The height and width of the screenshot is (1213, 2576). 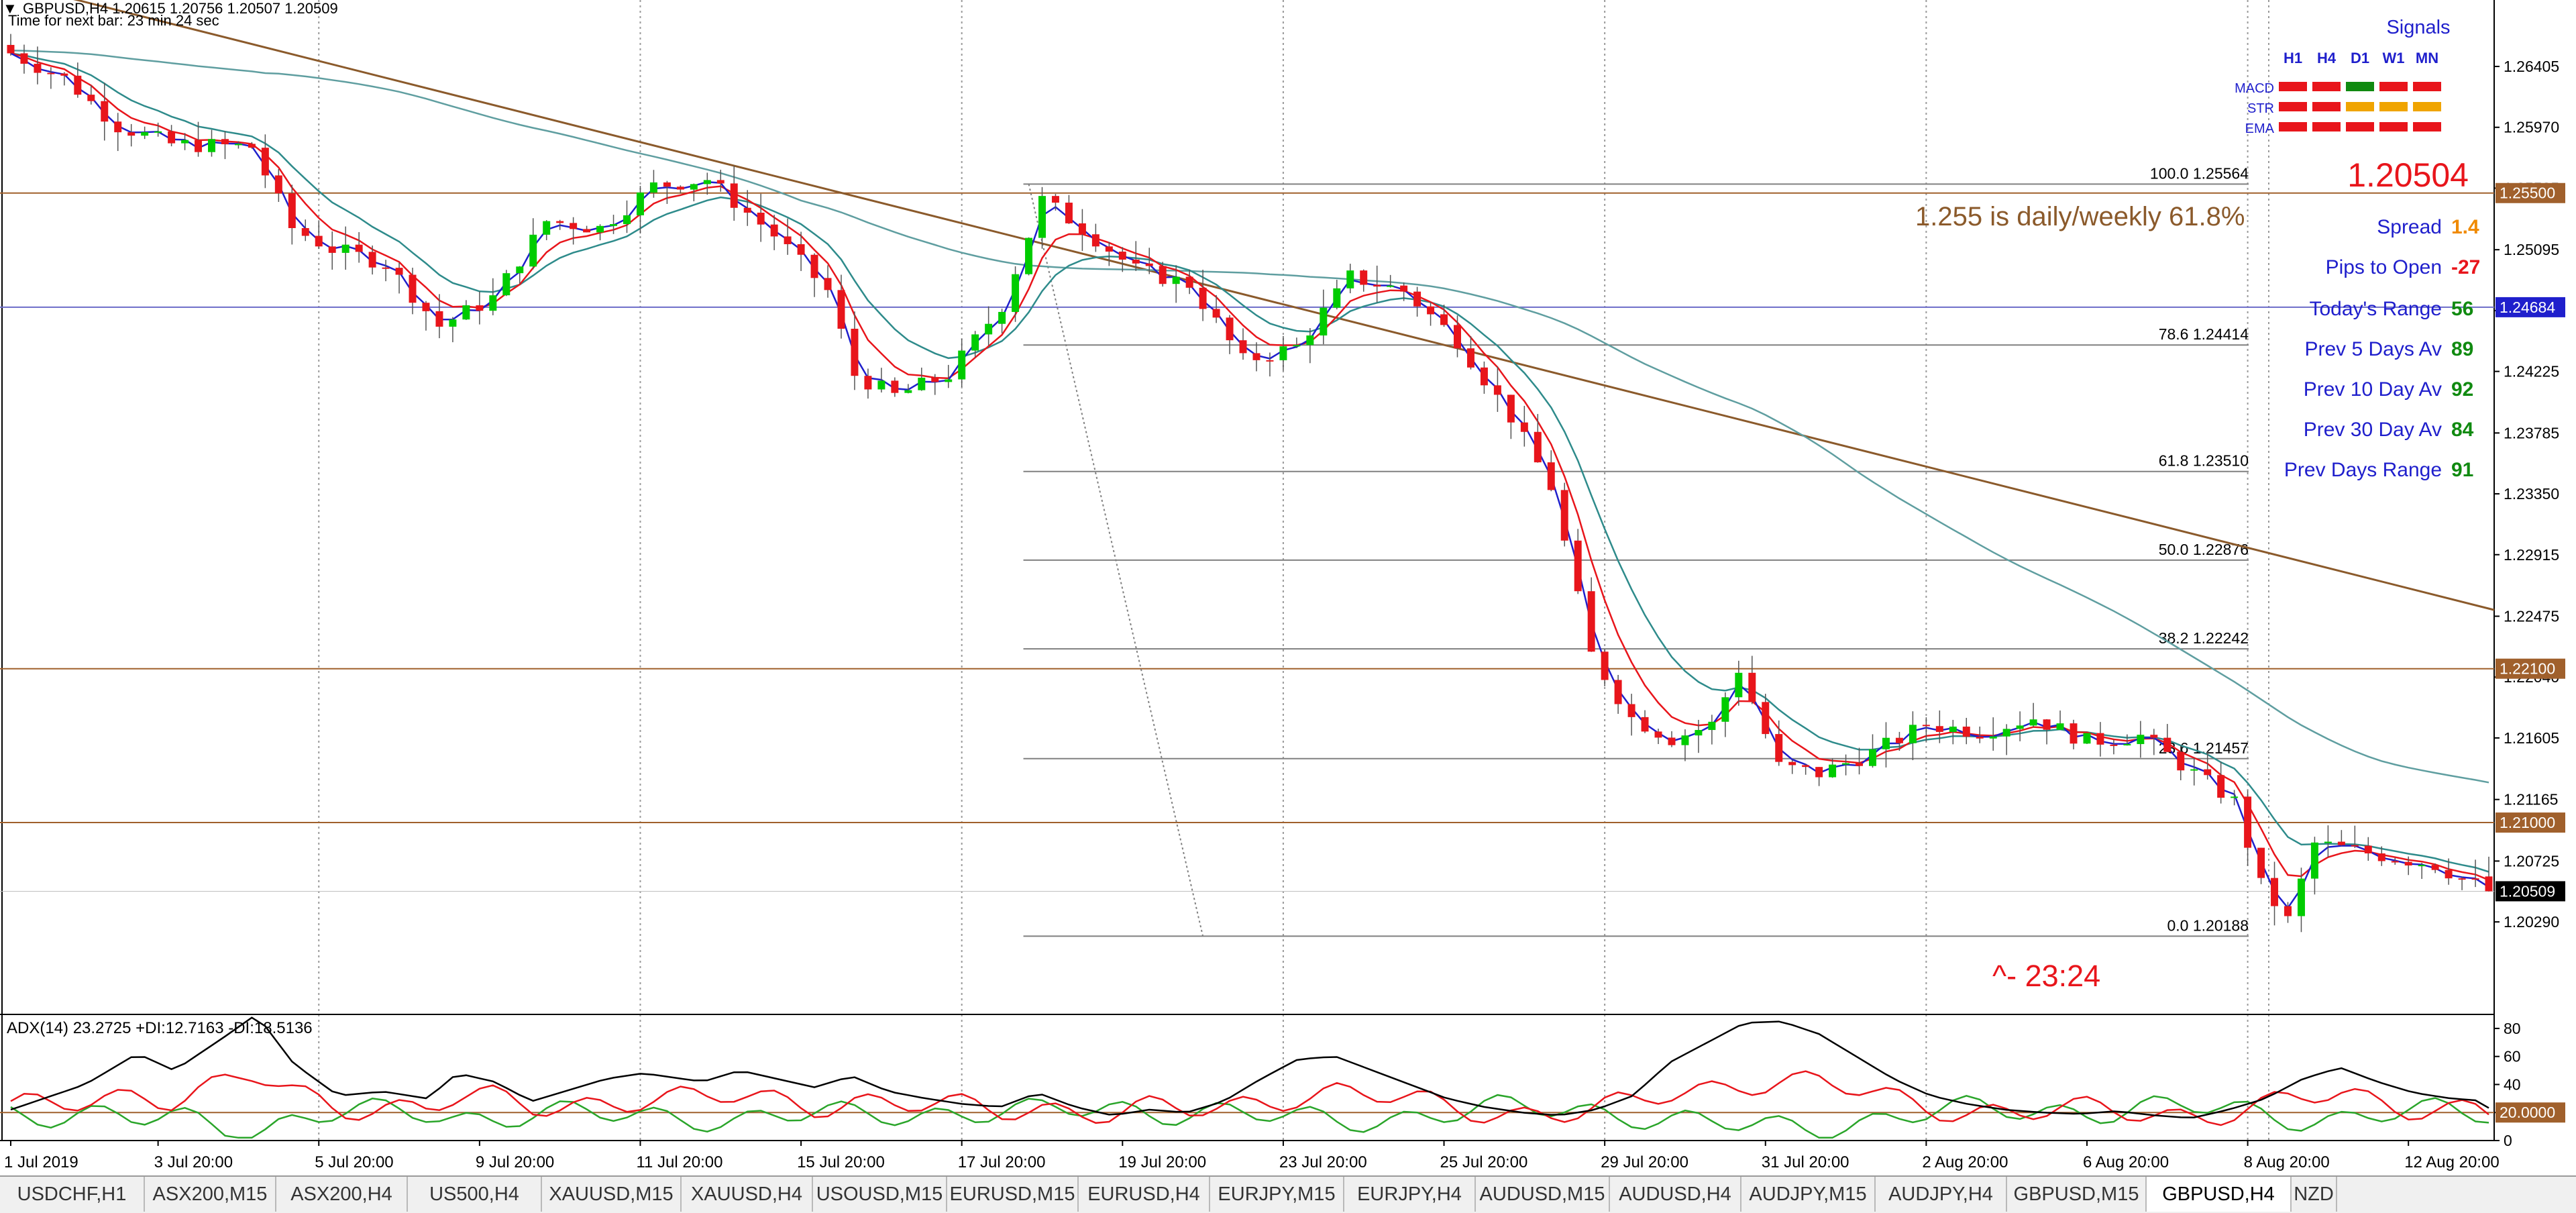 I want to click on price-level-tag, so click(x=2530, y=668).